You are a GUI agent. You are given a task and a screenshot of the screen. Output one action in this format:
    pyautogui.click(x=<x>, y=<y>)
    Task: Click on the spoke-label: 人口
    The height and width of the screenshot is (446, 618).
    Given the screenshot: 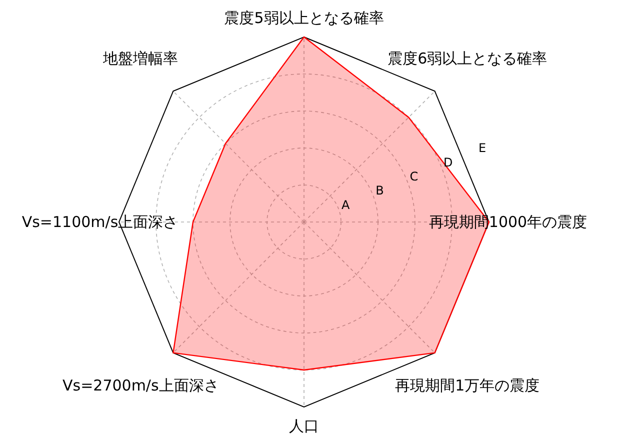 What is the action you would take?
    pyautogui.click(x=304, y=426)
    